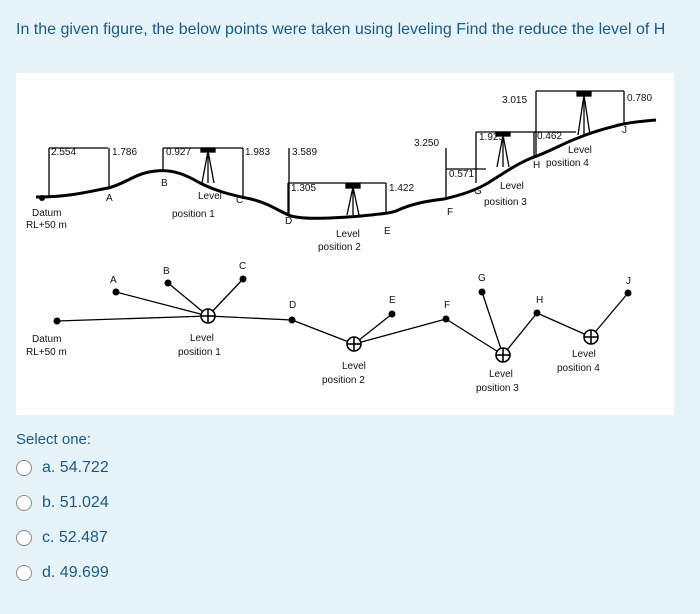 This screenshot has height=614, width=700. Describe the element at coordinates (354, 344) in the screenshot. I see `station-2-icon` at that location.